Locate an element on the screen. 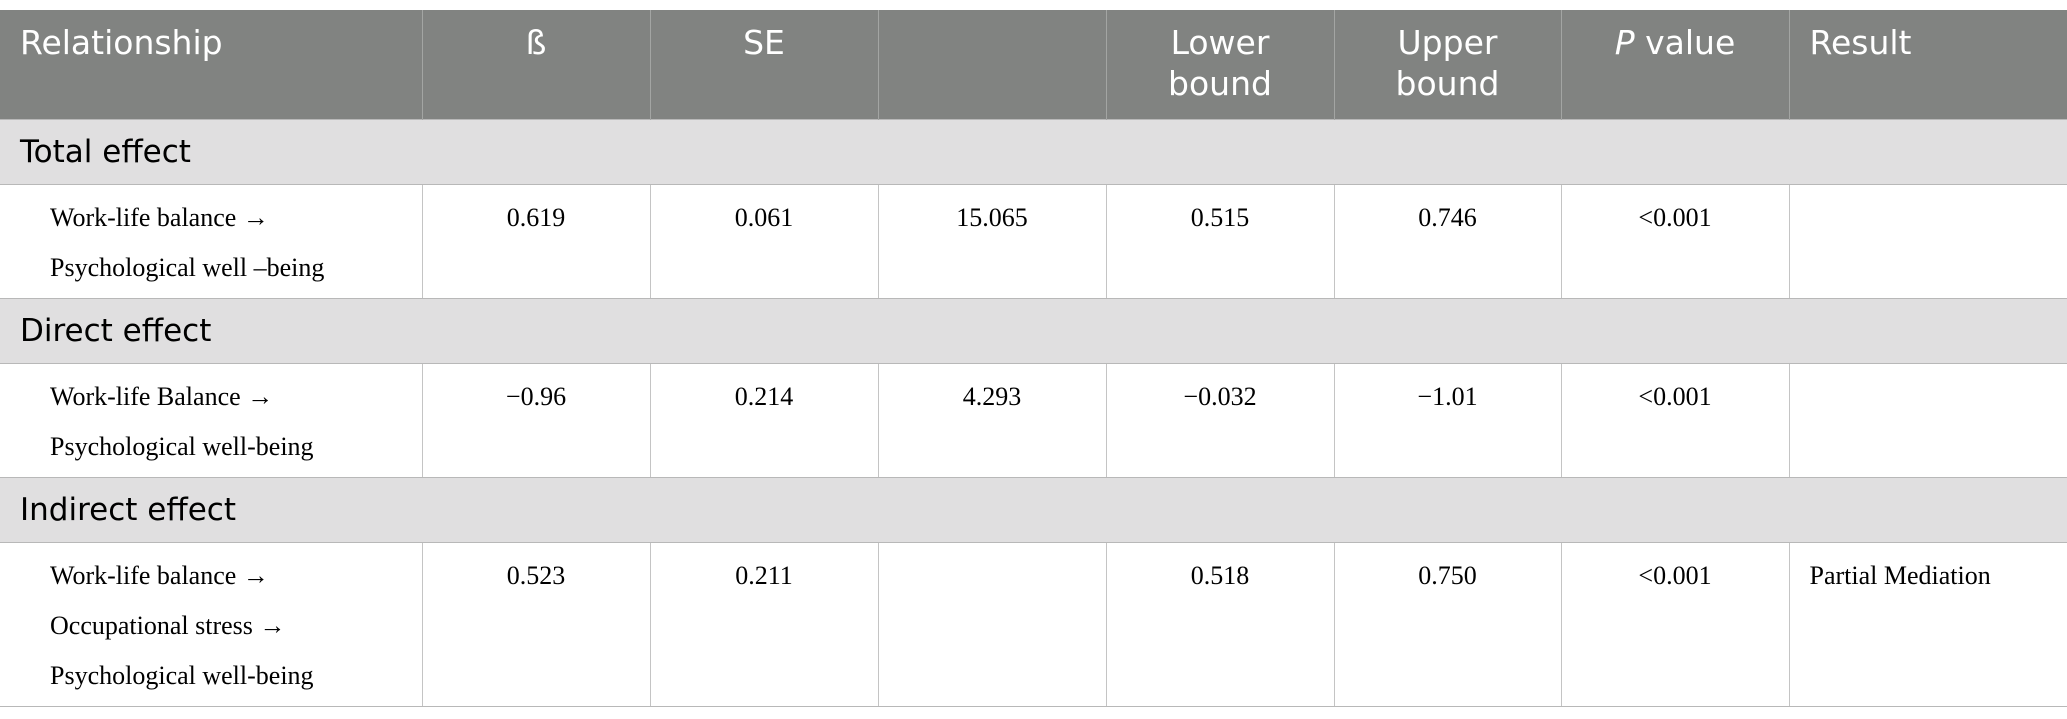 The image size is (2067, 719). section-title: Indirect effect is located at coordinates (1033, 509).